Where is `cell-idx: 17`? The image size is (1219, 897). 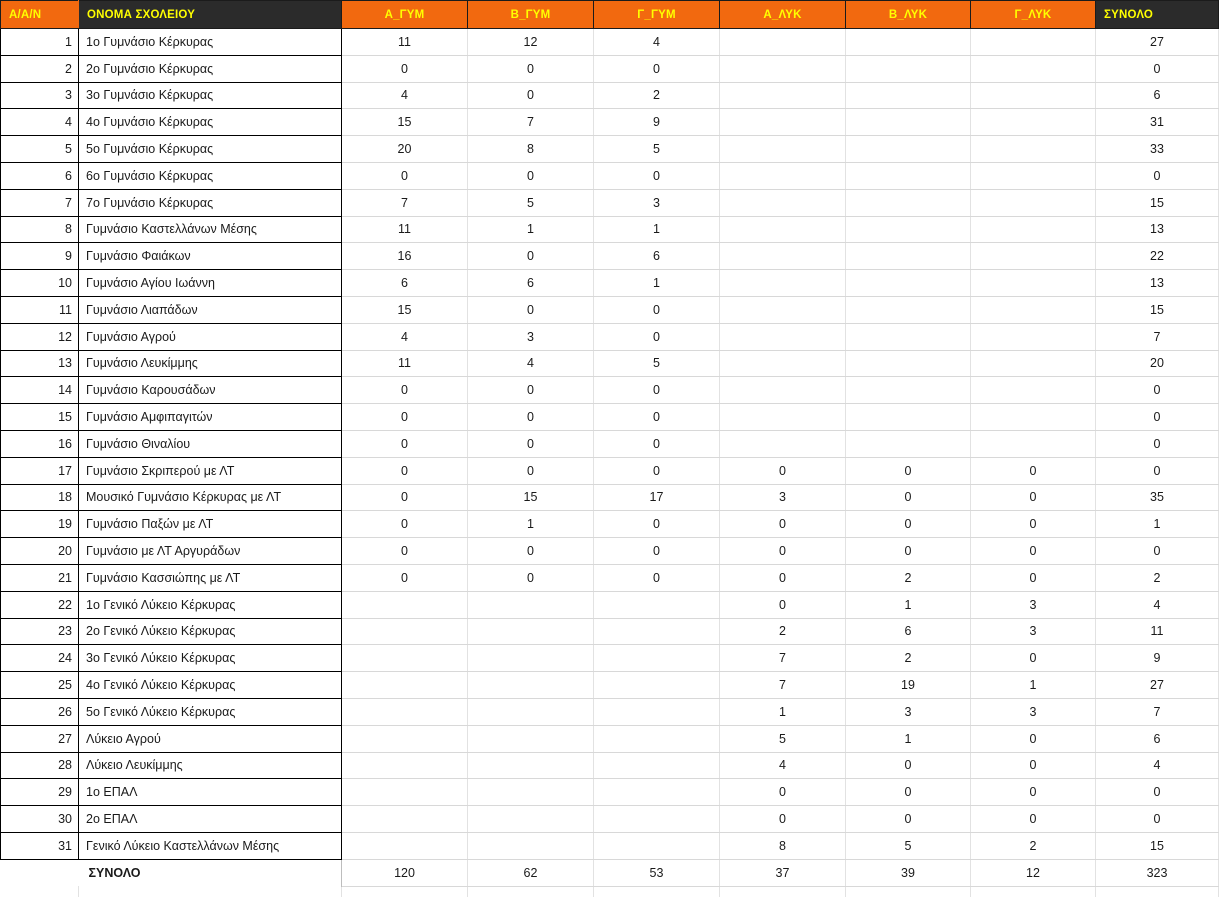 cell-idx: 17 is located at coordinates (39, 471).